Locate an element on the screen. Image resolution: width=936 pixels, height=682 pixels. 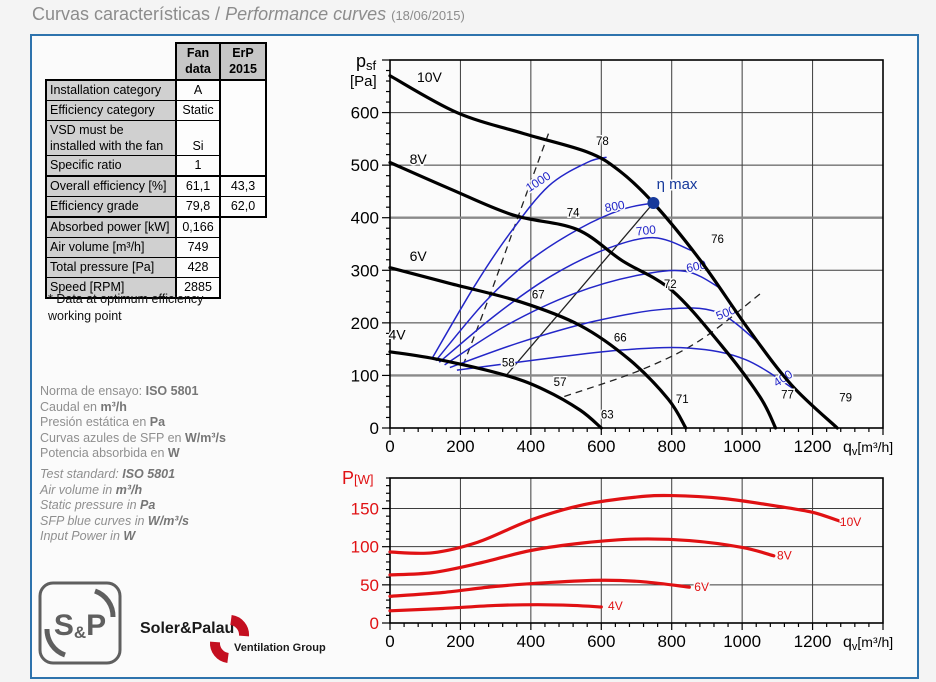
erp-value is located at coordinates (243, 127).